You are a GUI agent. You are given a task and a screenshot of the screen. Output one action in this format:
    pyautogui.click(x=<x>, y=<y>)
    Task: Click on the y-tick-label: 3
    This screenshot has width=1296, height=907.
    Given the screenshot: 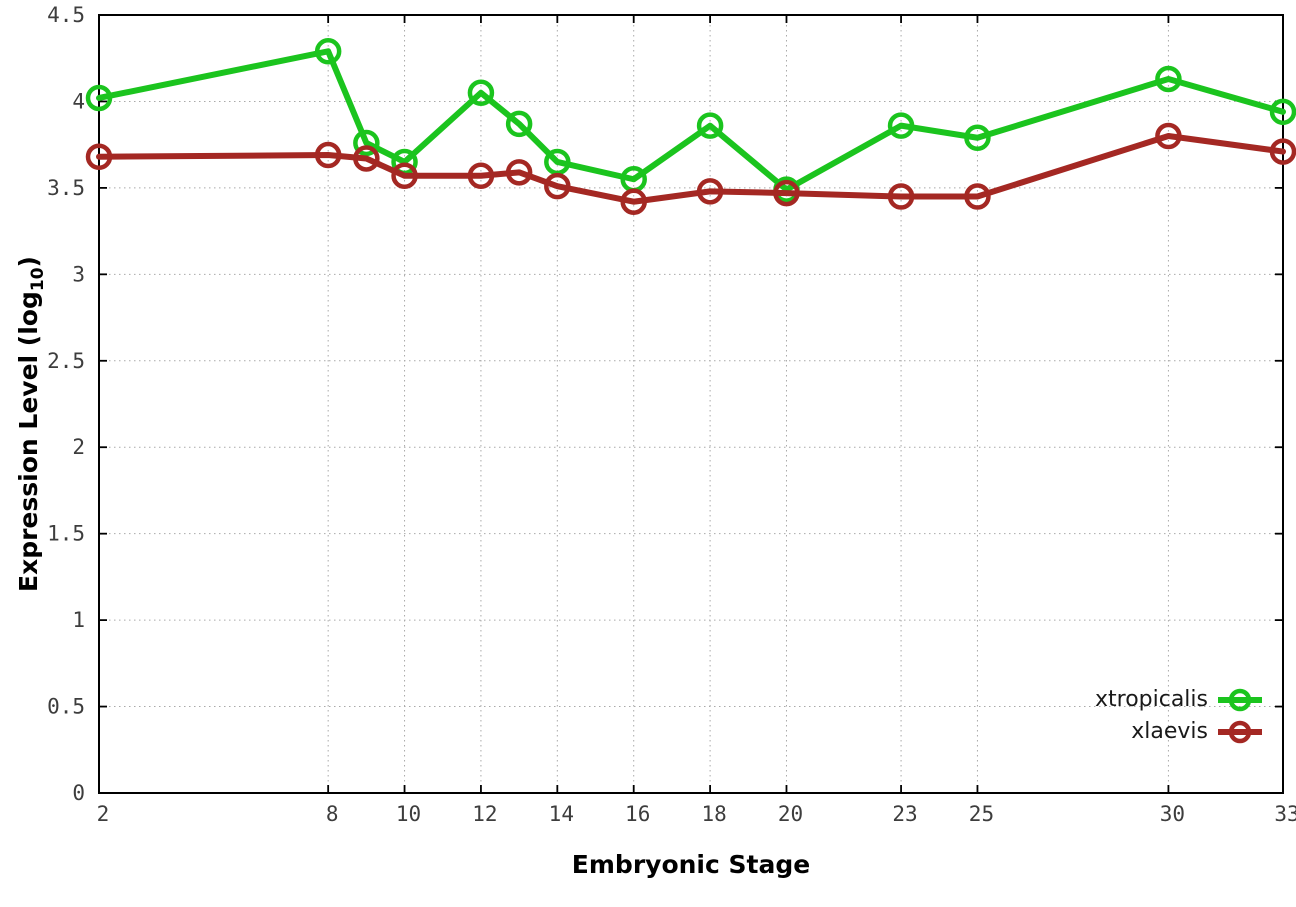 What is the action you would take?
    pyautogui.click(x=78, y=274)
    